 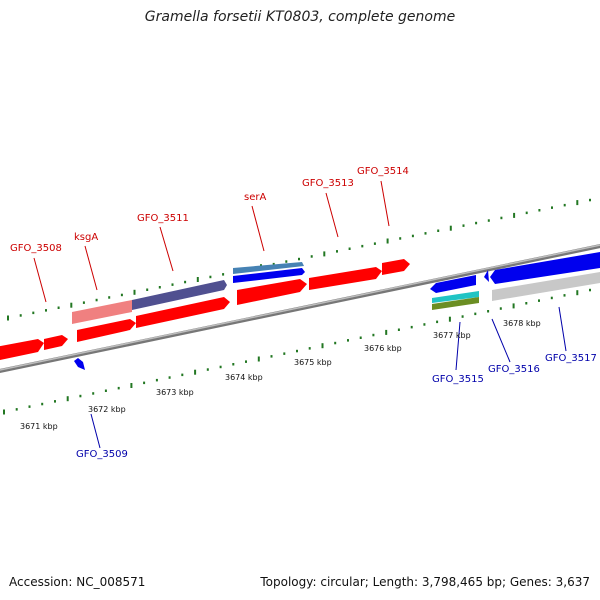 I want to click on gene-ksgA, so click(x=106, y=330).